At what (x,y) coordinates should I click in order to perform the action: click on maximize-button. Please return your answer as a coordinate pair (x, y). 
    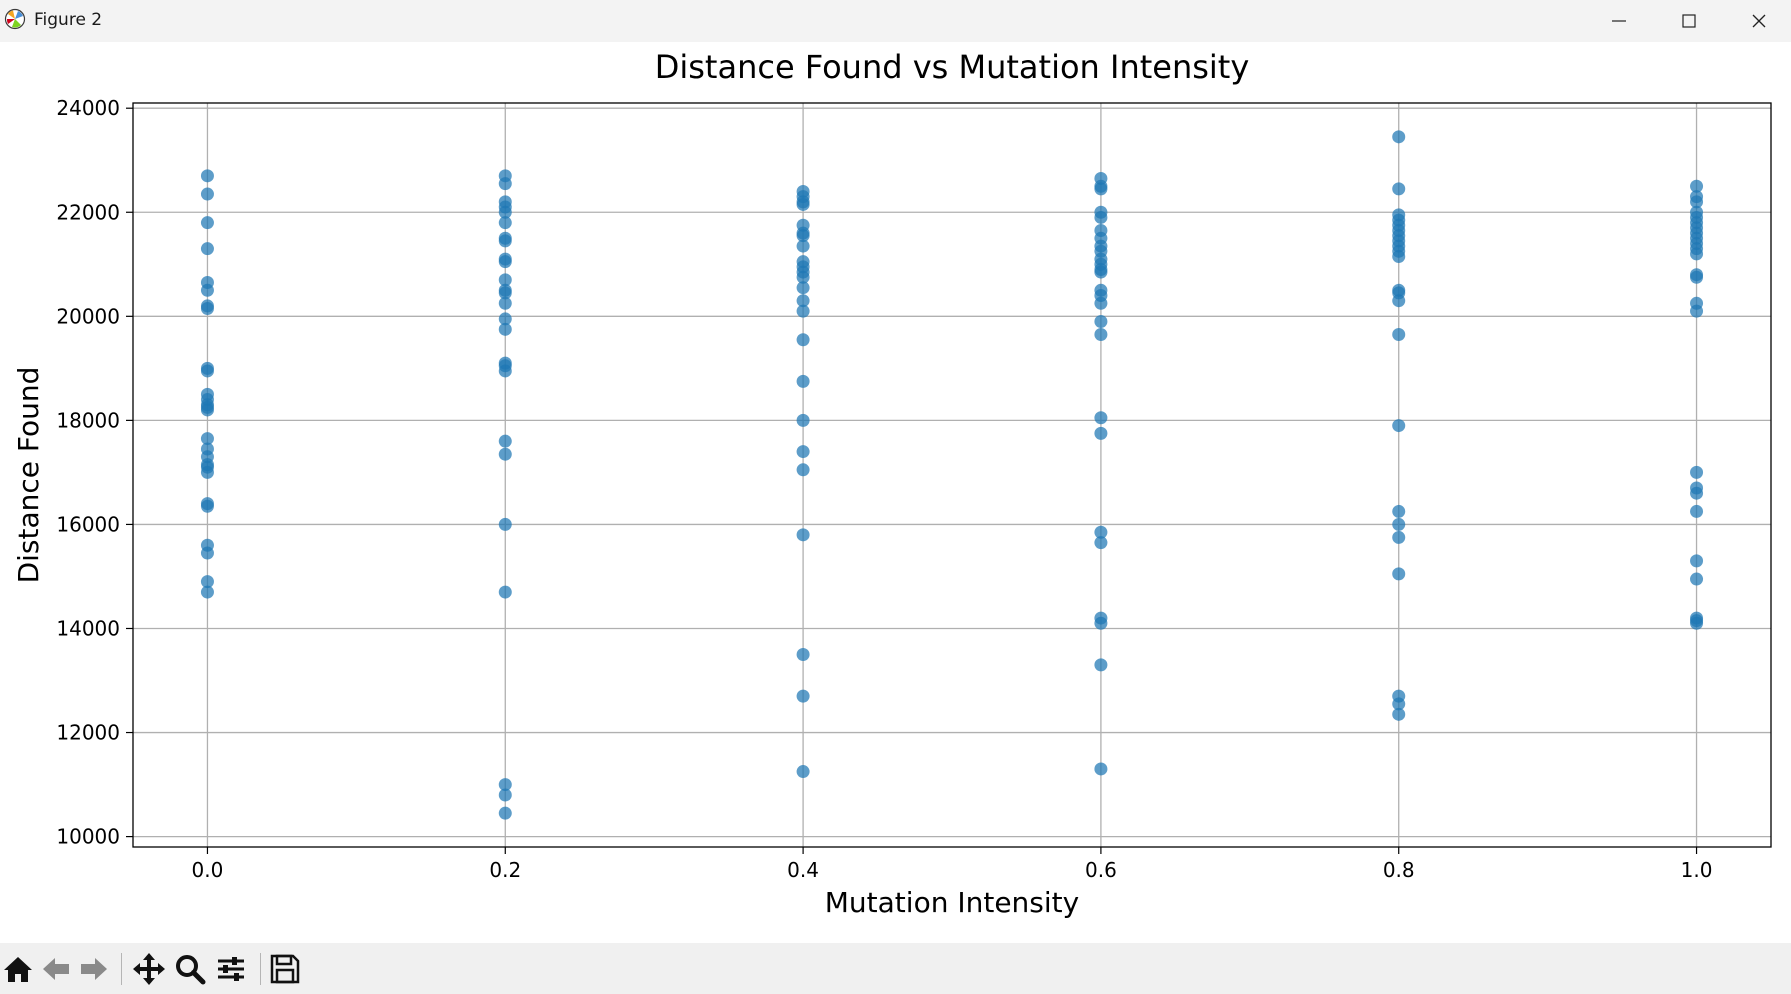
    Looking at the image, I should click on (1689, 21).